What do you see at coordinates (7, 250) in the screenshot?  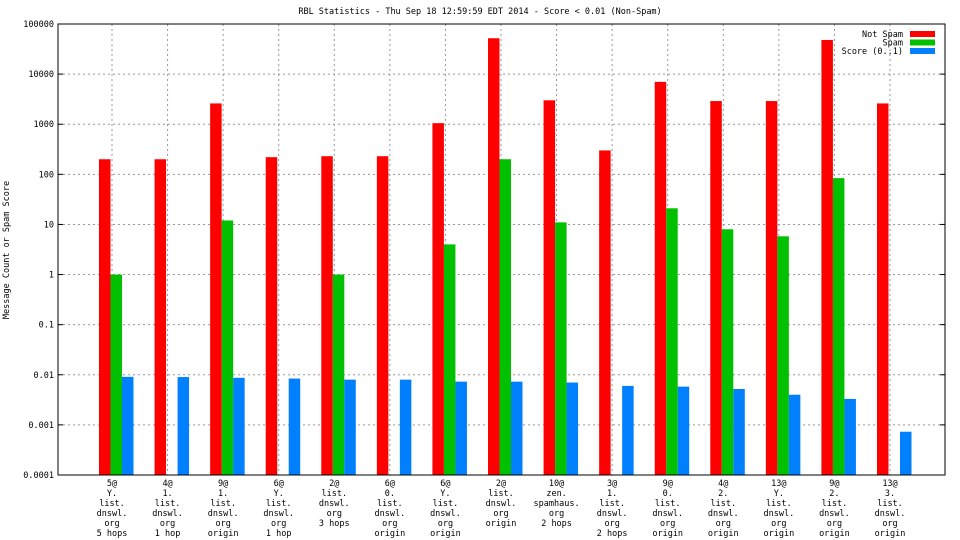 I see `y-axis-label: Message Count or Spam Score` at bounding box center [7, 250].